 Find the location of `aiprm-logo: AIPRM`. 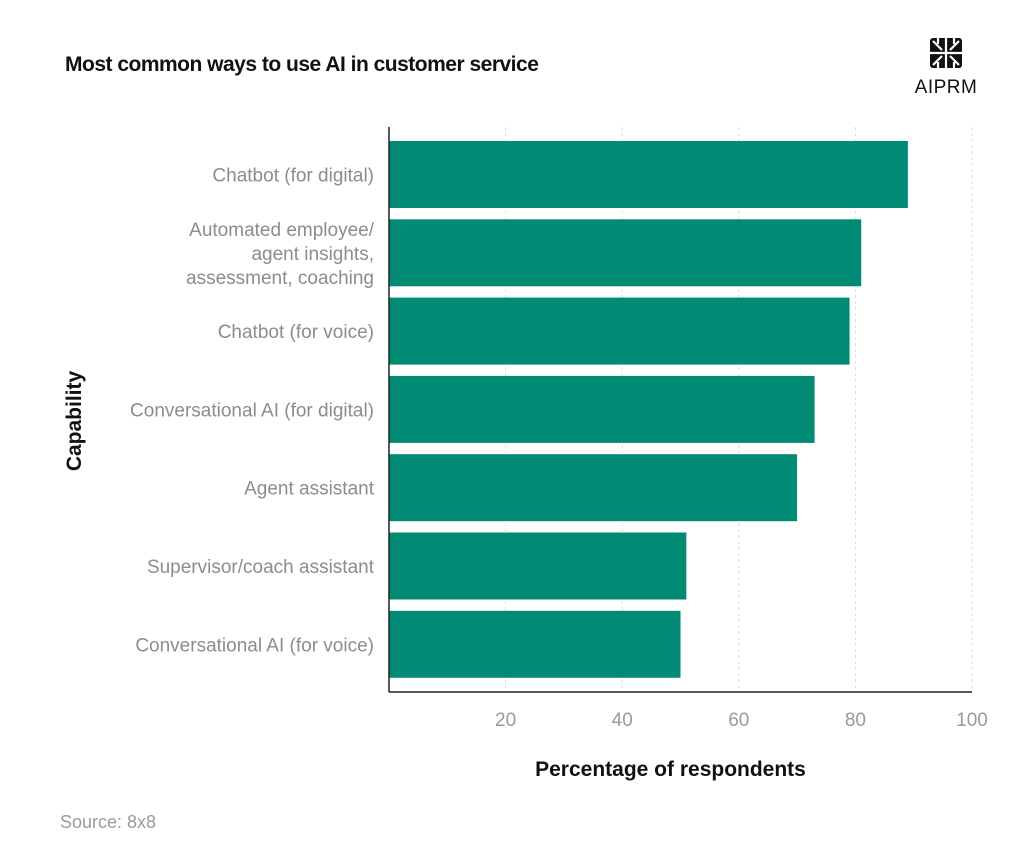

aiprm-logo: AIPRM is located at coordinates (946, 67).